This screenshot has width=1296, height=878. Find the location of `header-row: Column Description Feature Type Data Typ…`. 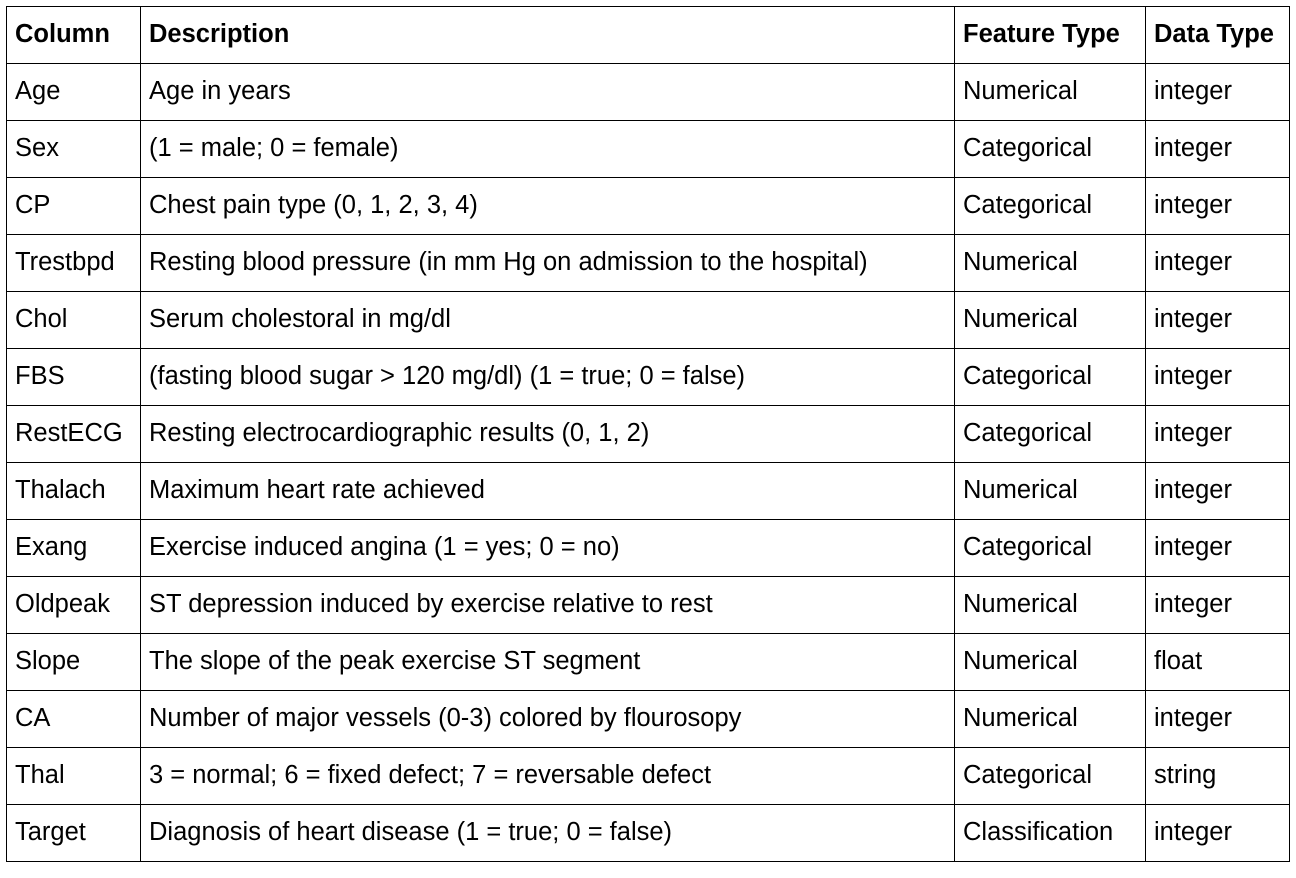

header-row: Column Description Feature Type Data Typ… is located at coordinates (648, 35).